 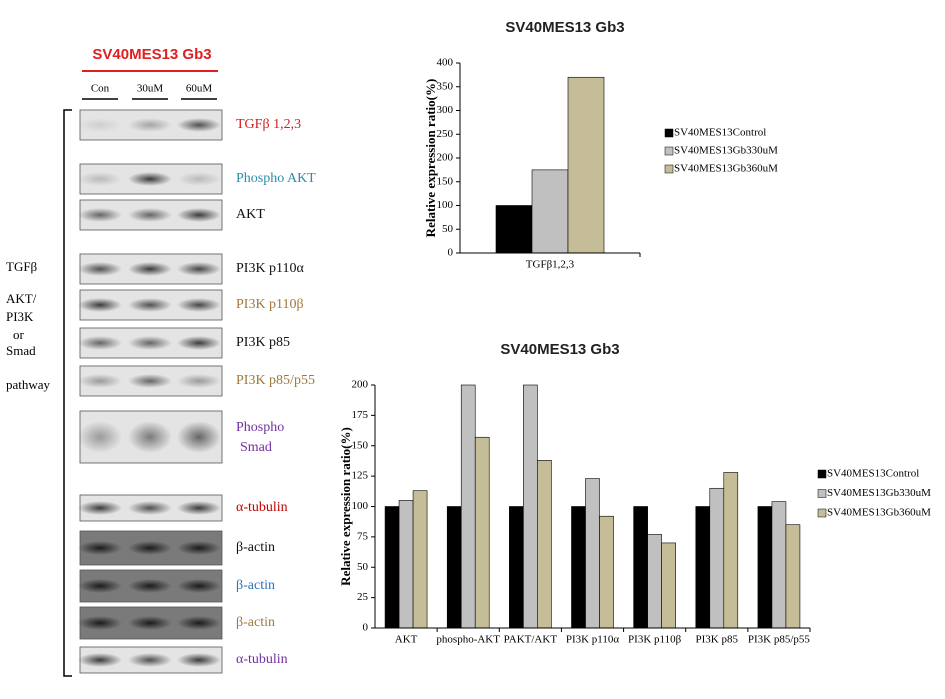 What do you see at coordinates (406, 640) in the screenshot?
I see `x-tick-label: AKT` at bounding box center [406, 640].